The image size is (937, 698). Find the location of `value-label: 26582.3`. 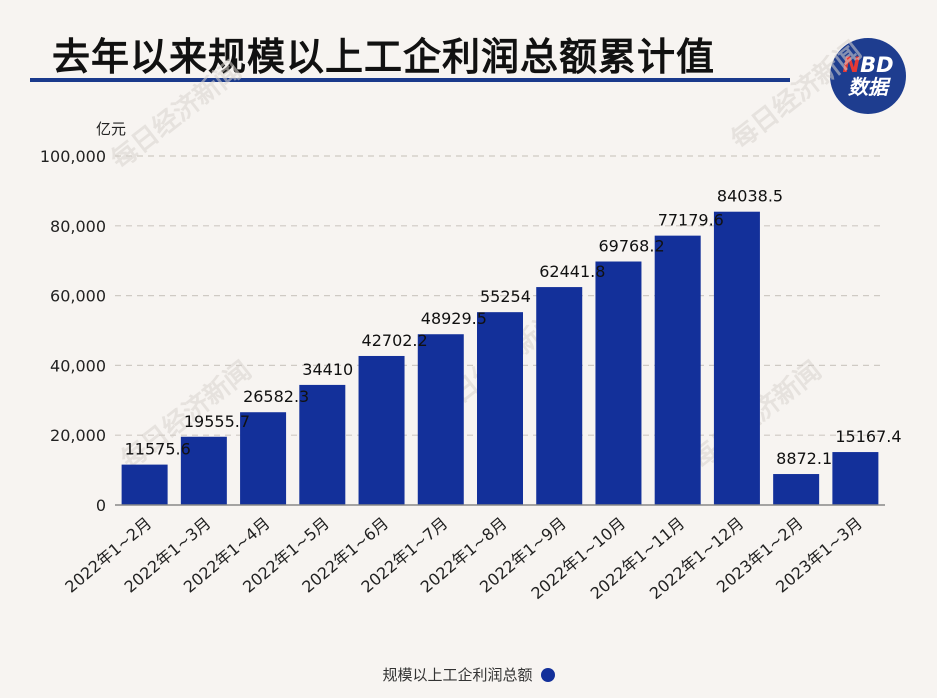

value-label: 26582.3 is located at coordinates (276, 396).